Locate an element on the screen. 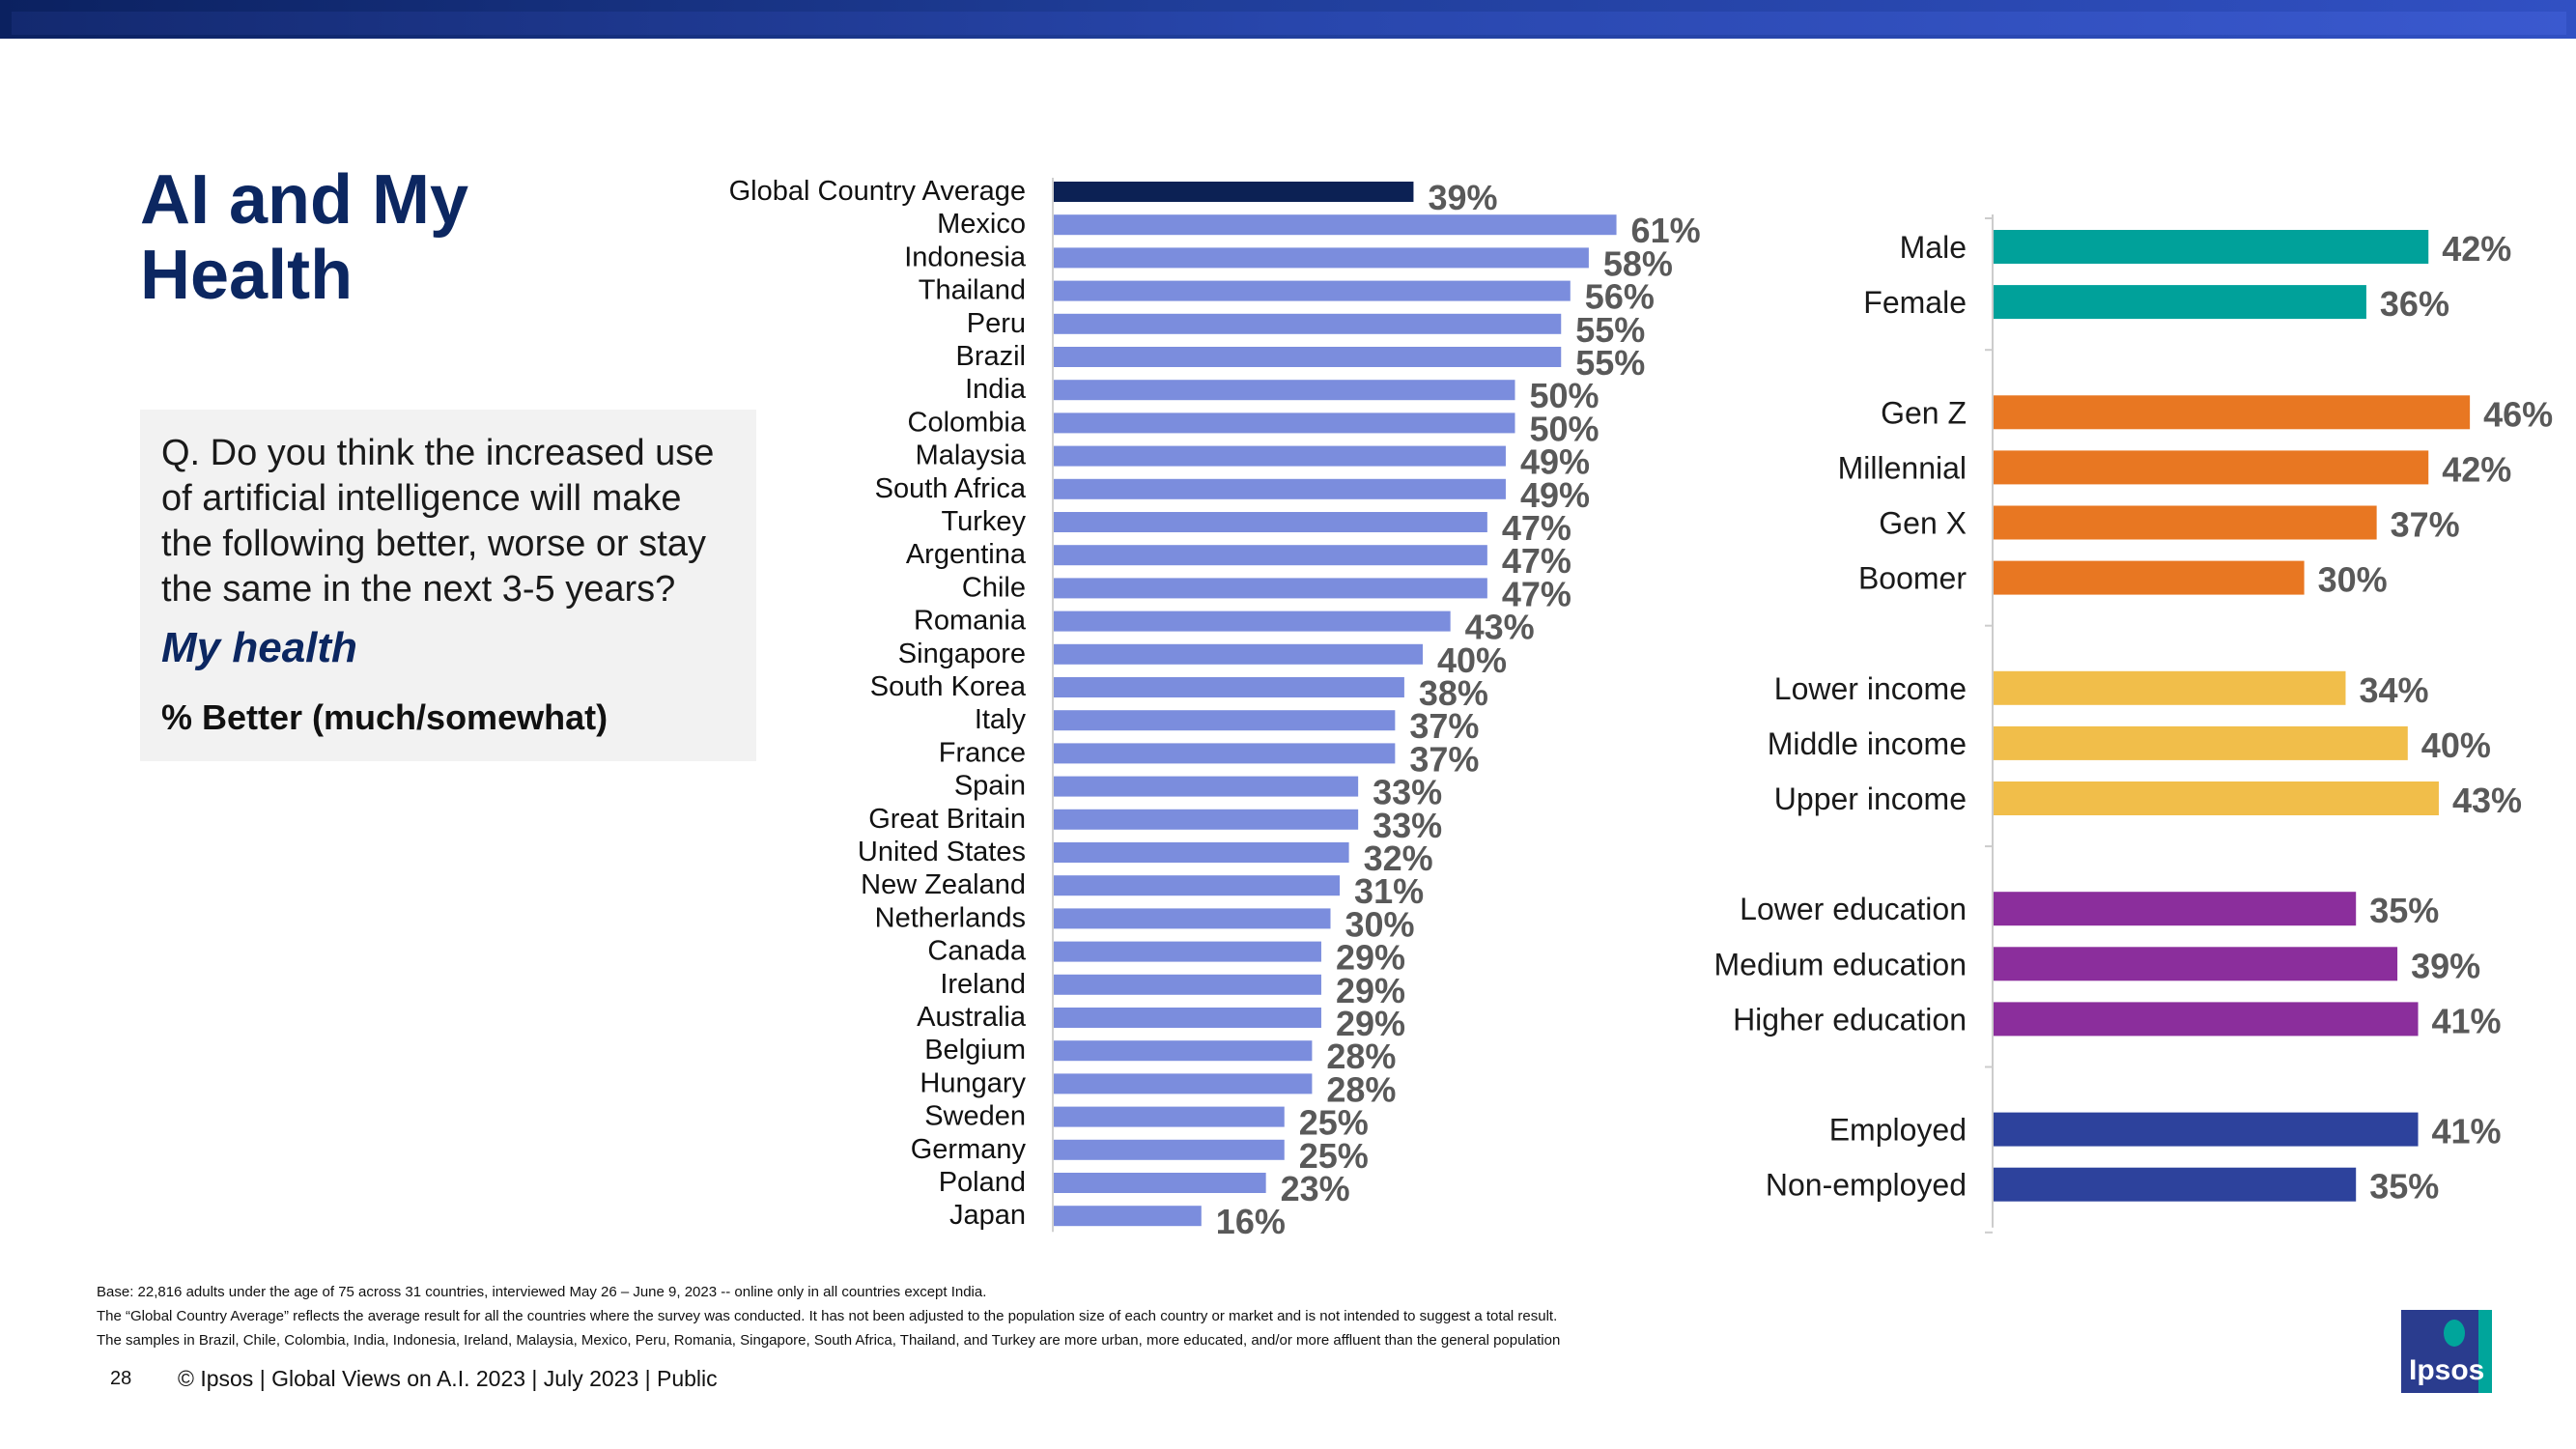  ipsos-logo-mark is located at coordinates (2454, 1333).